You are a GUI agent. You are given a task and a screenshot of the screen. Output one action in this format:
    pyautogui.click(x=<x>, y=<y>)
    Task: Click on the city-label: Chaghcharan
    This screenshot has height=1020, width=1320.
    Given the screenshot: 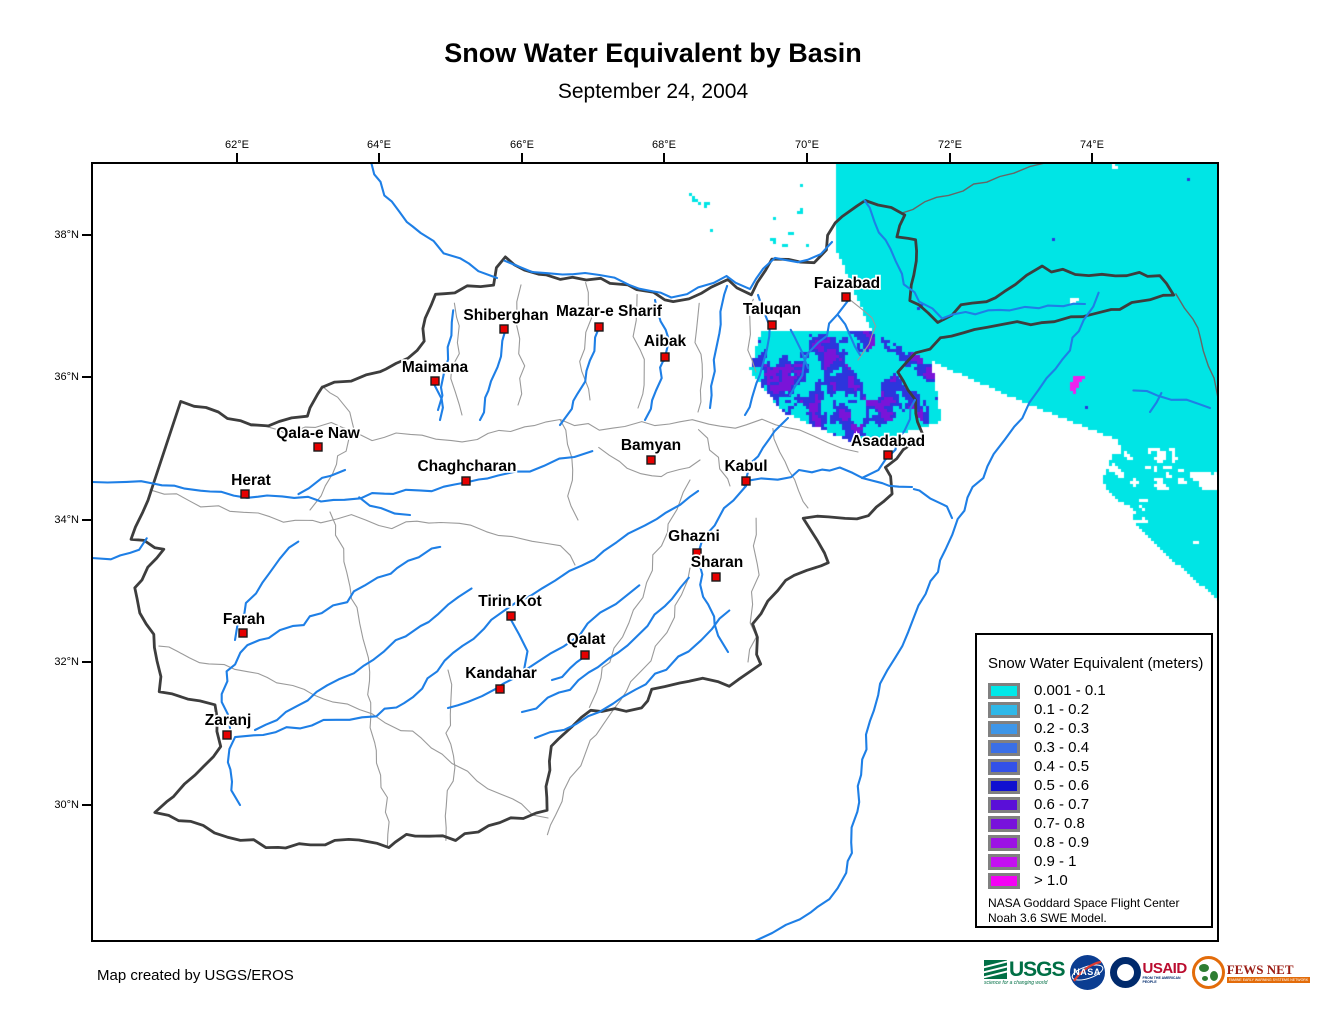 What is the action you would take?
    pyautogui.click(x=466, y=466)
    